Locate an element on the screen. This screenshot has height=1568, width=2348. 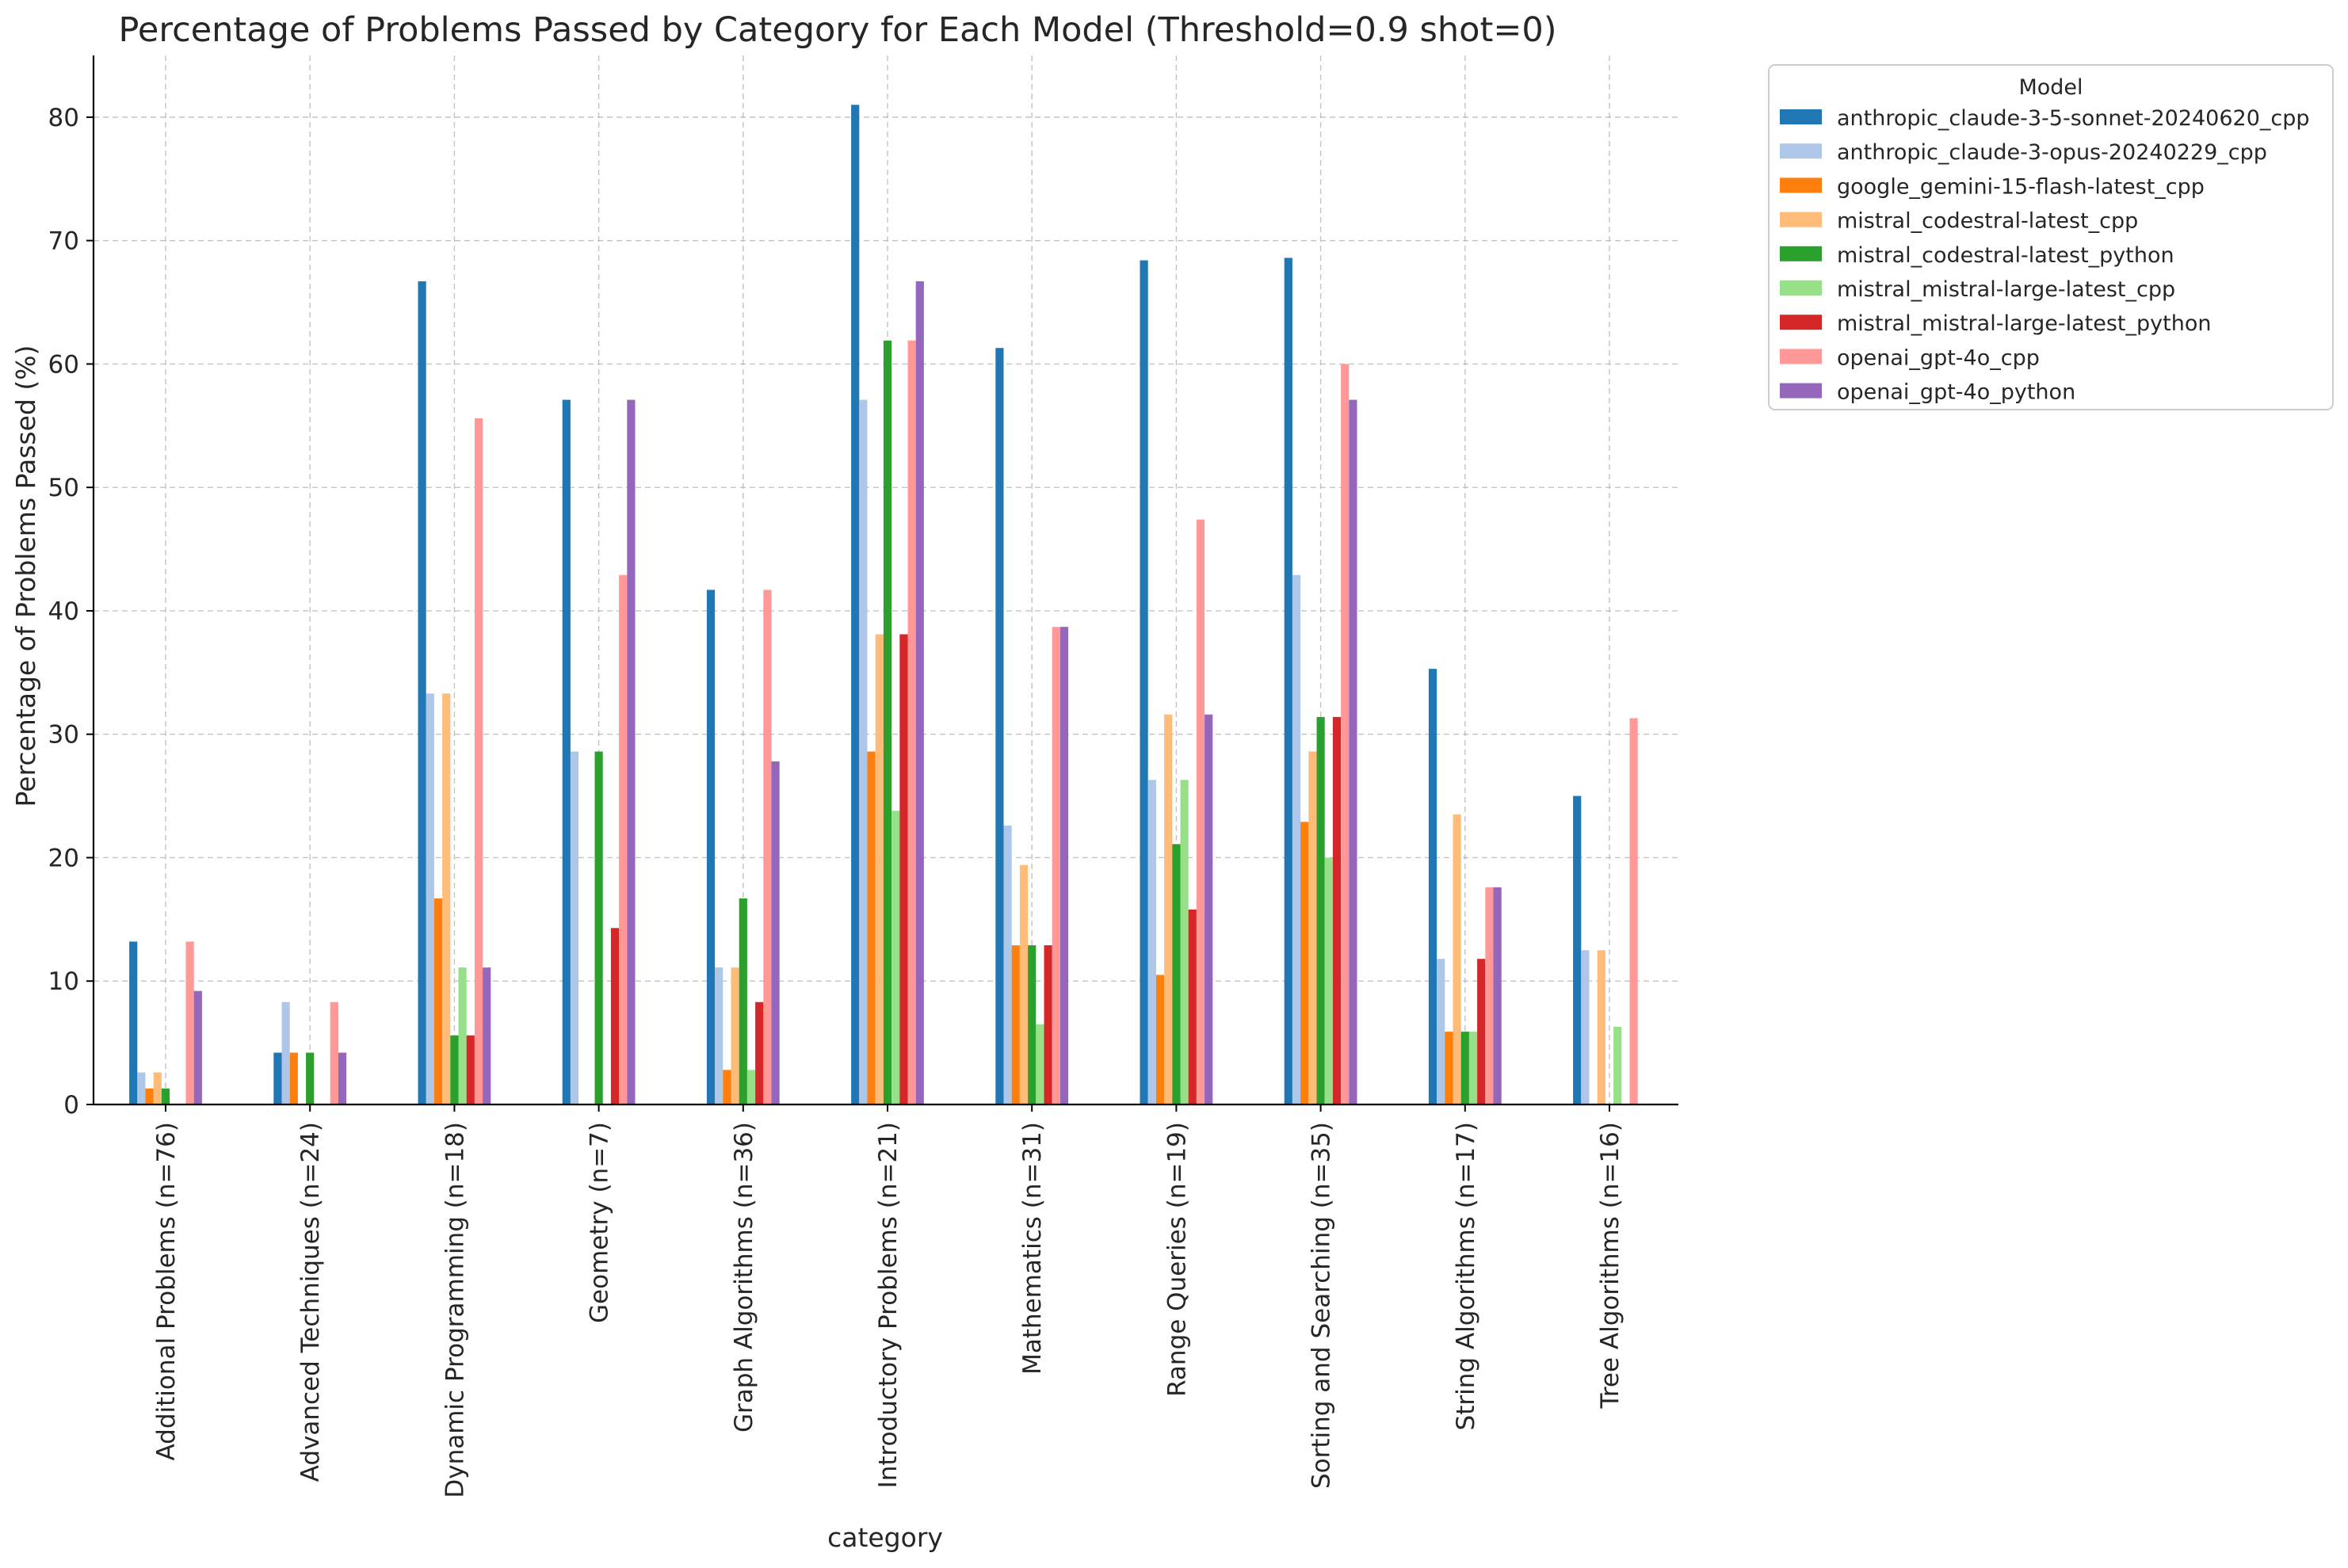
y-tick-label: 80 is located at coordinates (63, 118).